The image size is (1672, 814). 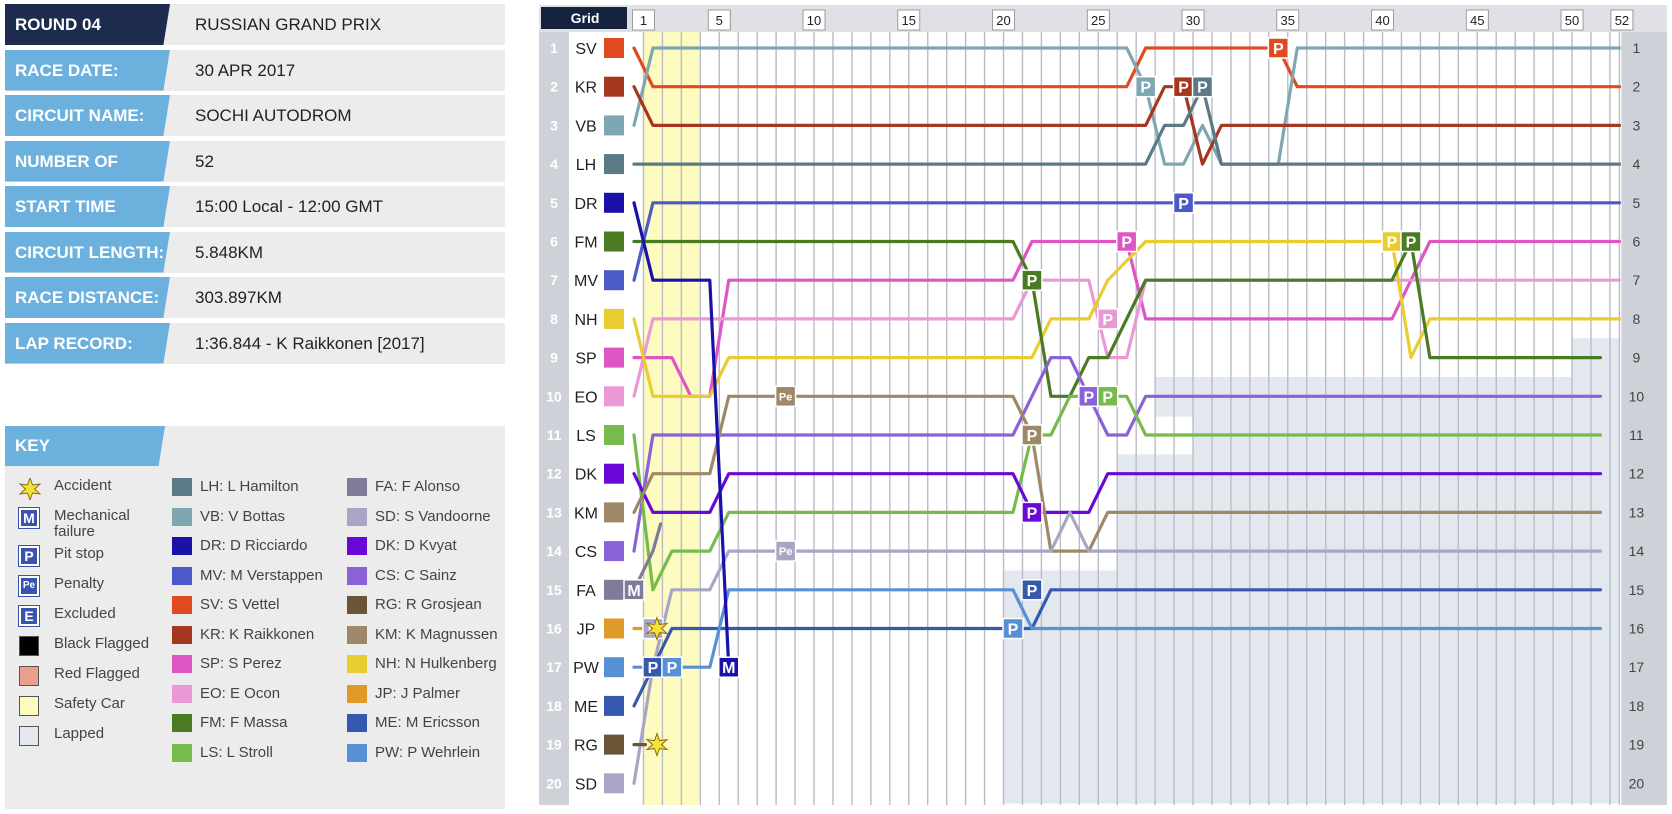 What do you see at coordinates (29, 586) in the screenshot?
I see `key-pe-icon: Pe` at bounding box center [29, 586].